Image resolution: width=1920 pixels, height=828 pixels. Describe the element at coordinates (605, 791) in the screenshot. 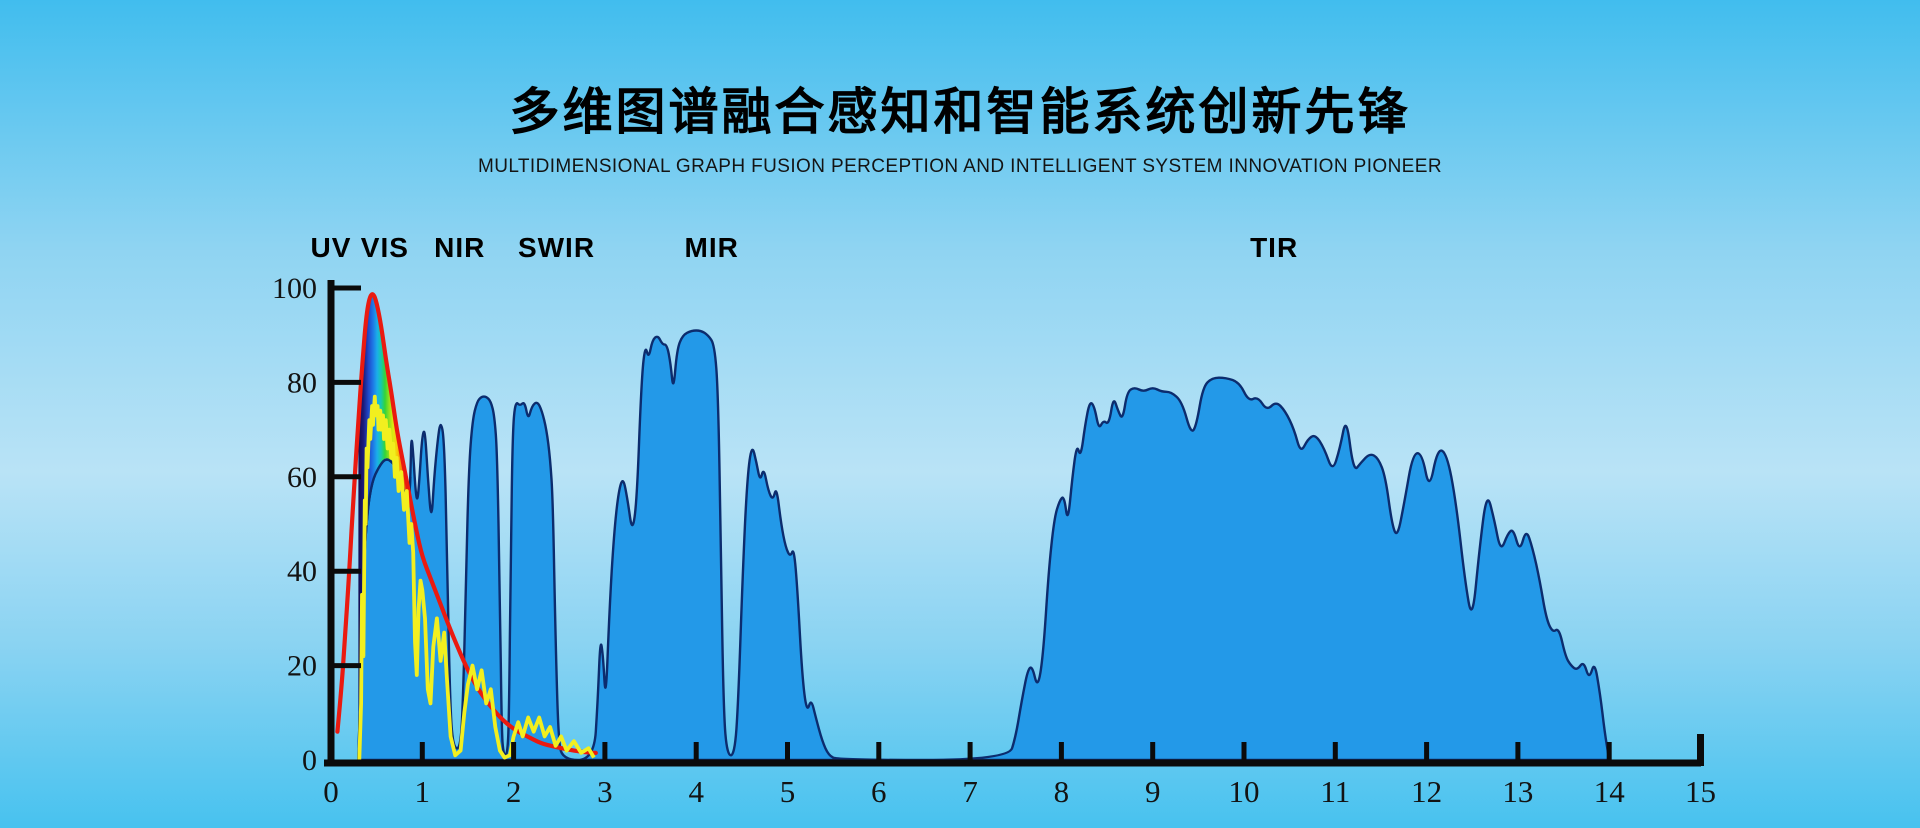

I see `x-tick-label: 3` at that location.